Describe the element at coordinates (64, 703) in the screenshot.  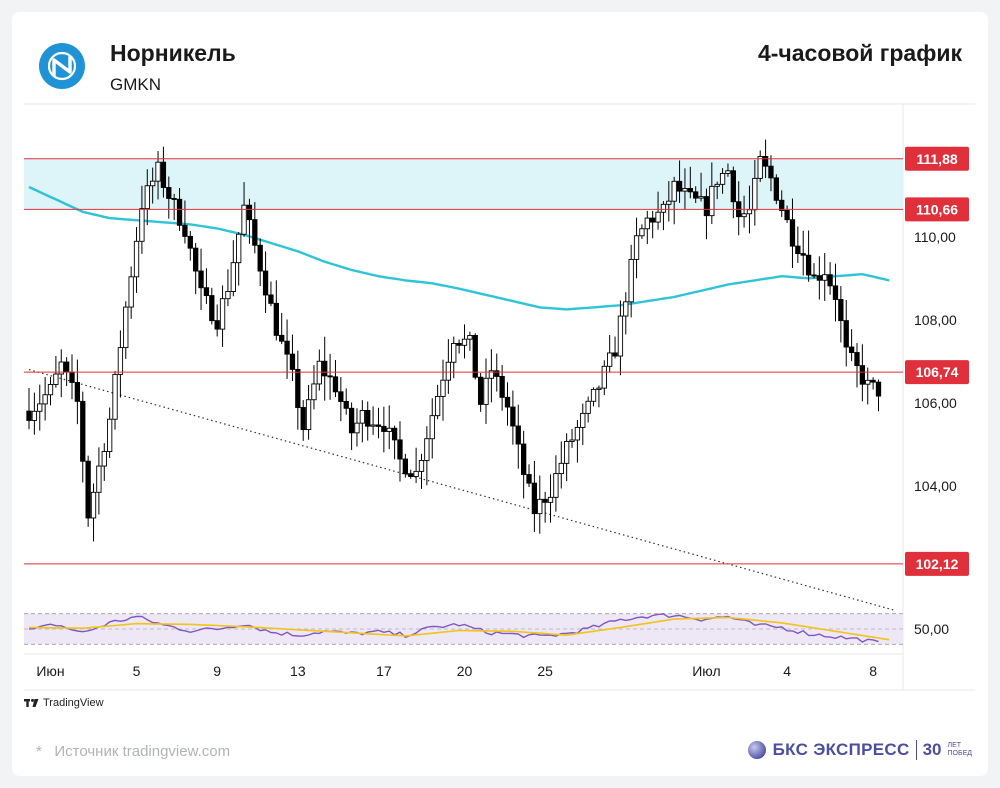
I see `tradingview-attribution: TradingView` at that location.